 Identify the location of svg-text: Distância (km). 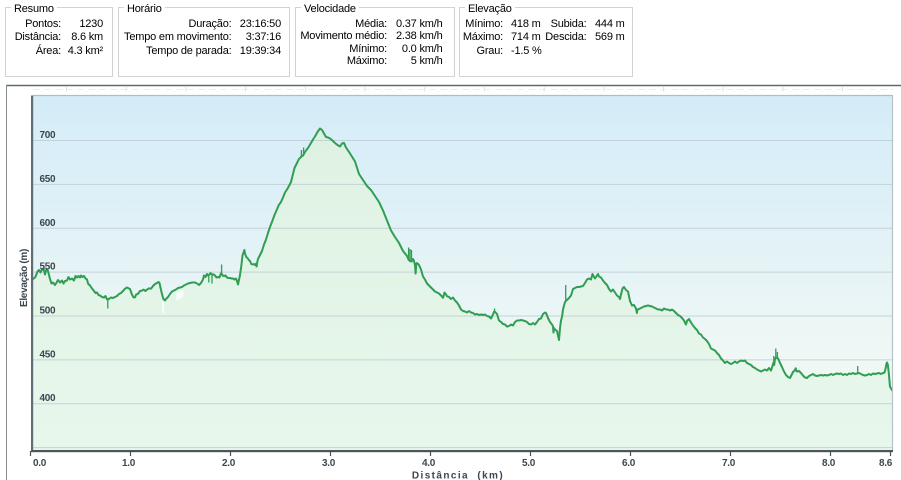
(458, 475).